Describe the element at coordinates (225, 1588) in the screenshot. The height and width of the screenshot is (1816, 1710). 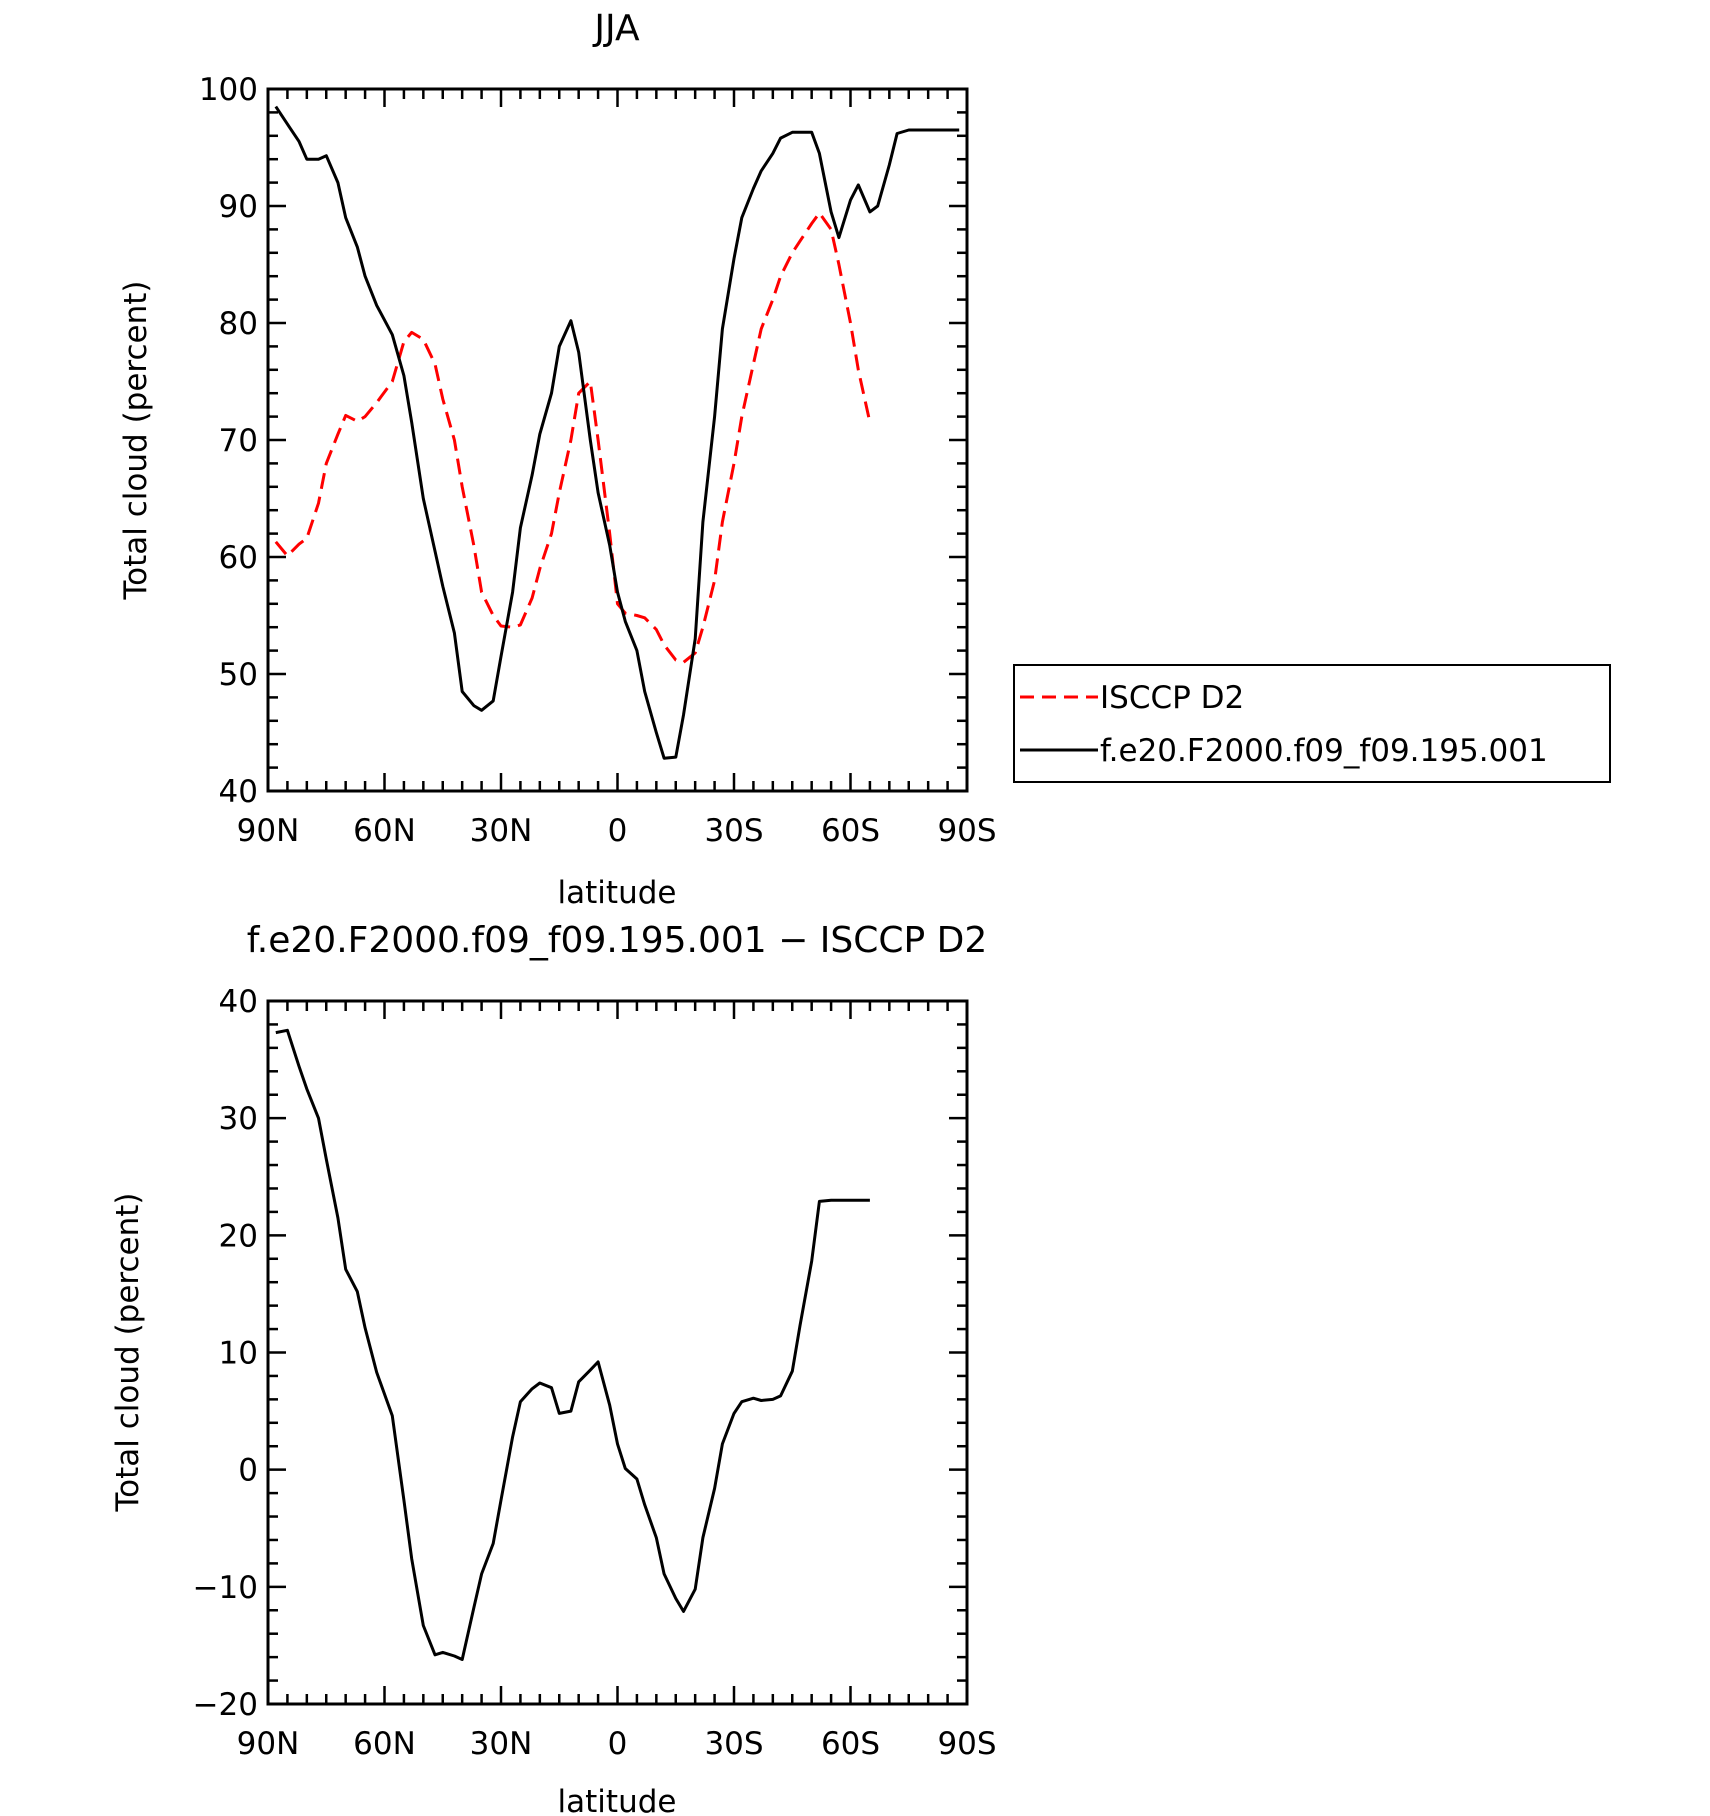
I see `y-tick-label: −10` at that location.